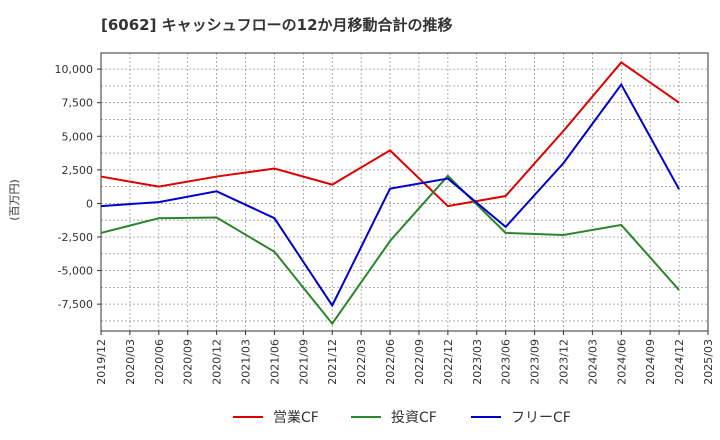 This screenshot has width=720, height=440. Describe the element at coordinates (89, 203) in the screenshot. I see `y-tick-label: 0` at that location.